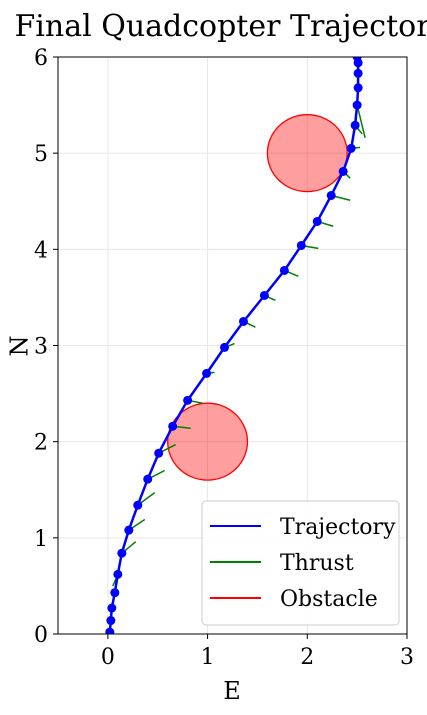 The image size is (427, 715). I want to click on y-tick-label: 2, so click(41, 443).